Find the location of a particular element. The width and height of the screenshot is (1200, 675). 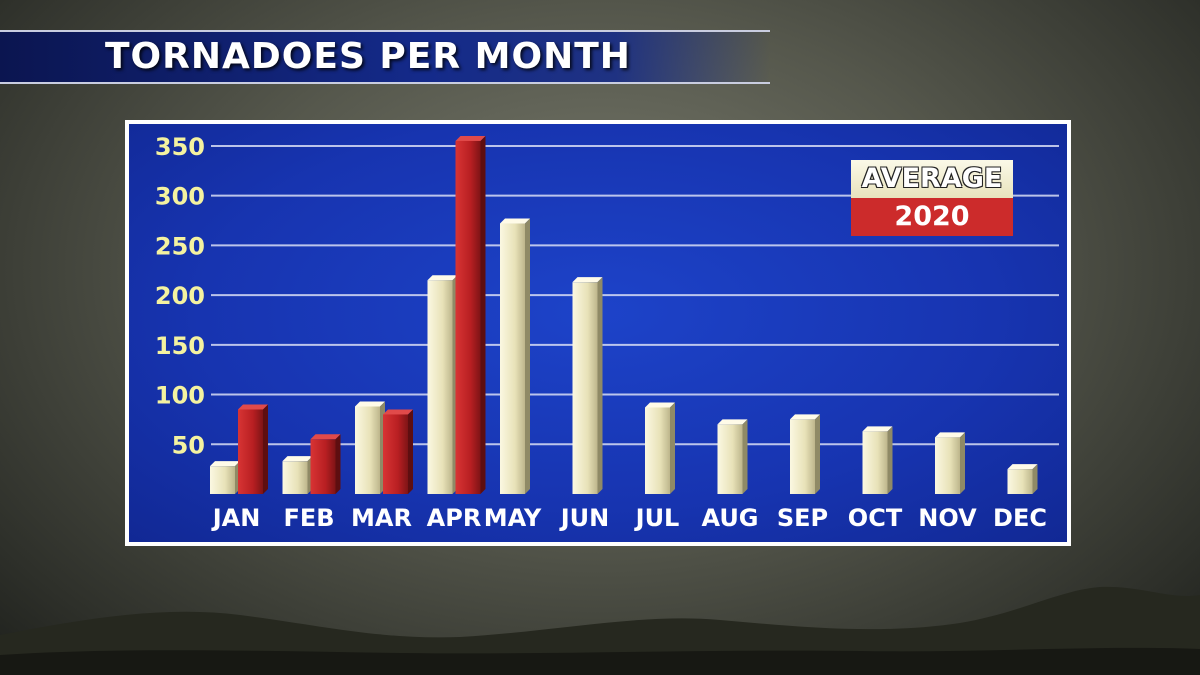

legend: AVERAGE 2020 is located at coordinates (932, 198).